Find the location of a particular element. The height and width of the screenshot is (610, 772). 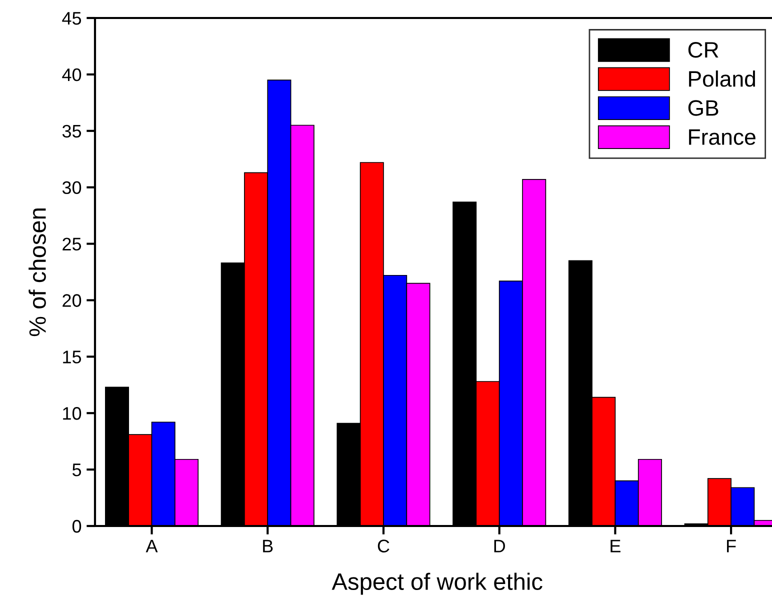

y-tick-label: 0 is located at coordinates (77, 526).